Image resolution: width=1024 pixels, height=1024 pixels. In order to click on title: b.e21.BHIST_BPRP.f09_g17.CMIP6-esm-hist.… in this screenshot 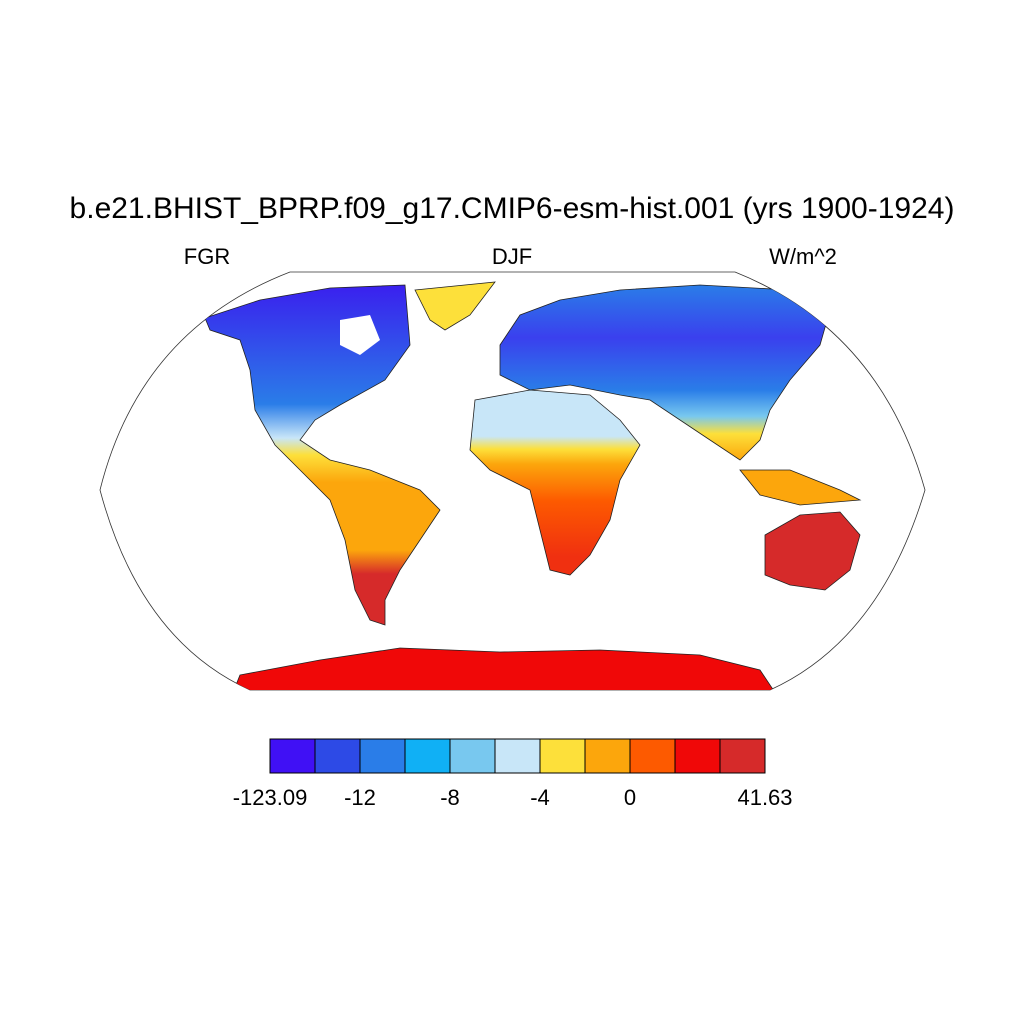, I will do `click(512, 208)`.